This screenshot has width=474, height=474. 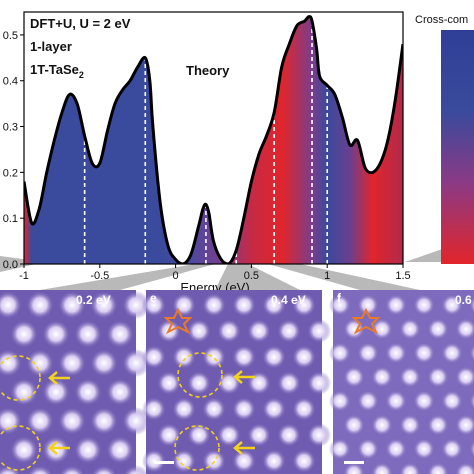 What do you see at coordinates (99, 276) in the screenshot?
I see `x-tick-label: -0.5` at bounding box center [99, 276].